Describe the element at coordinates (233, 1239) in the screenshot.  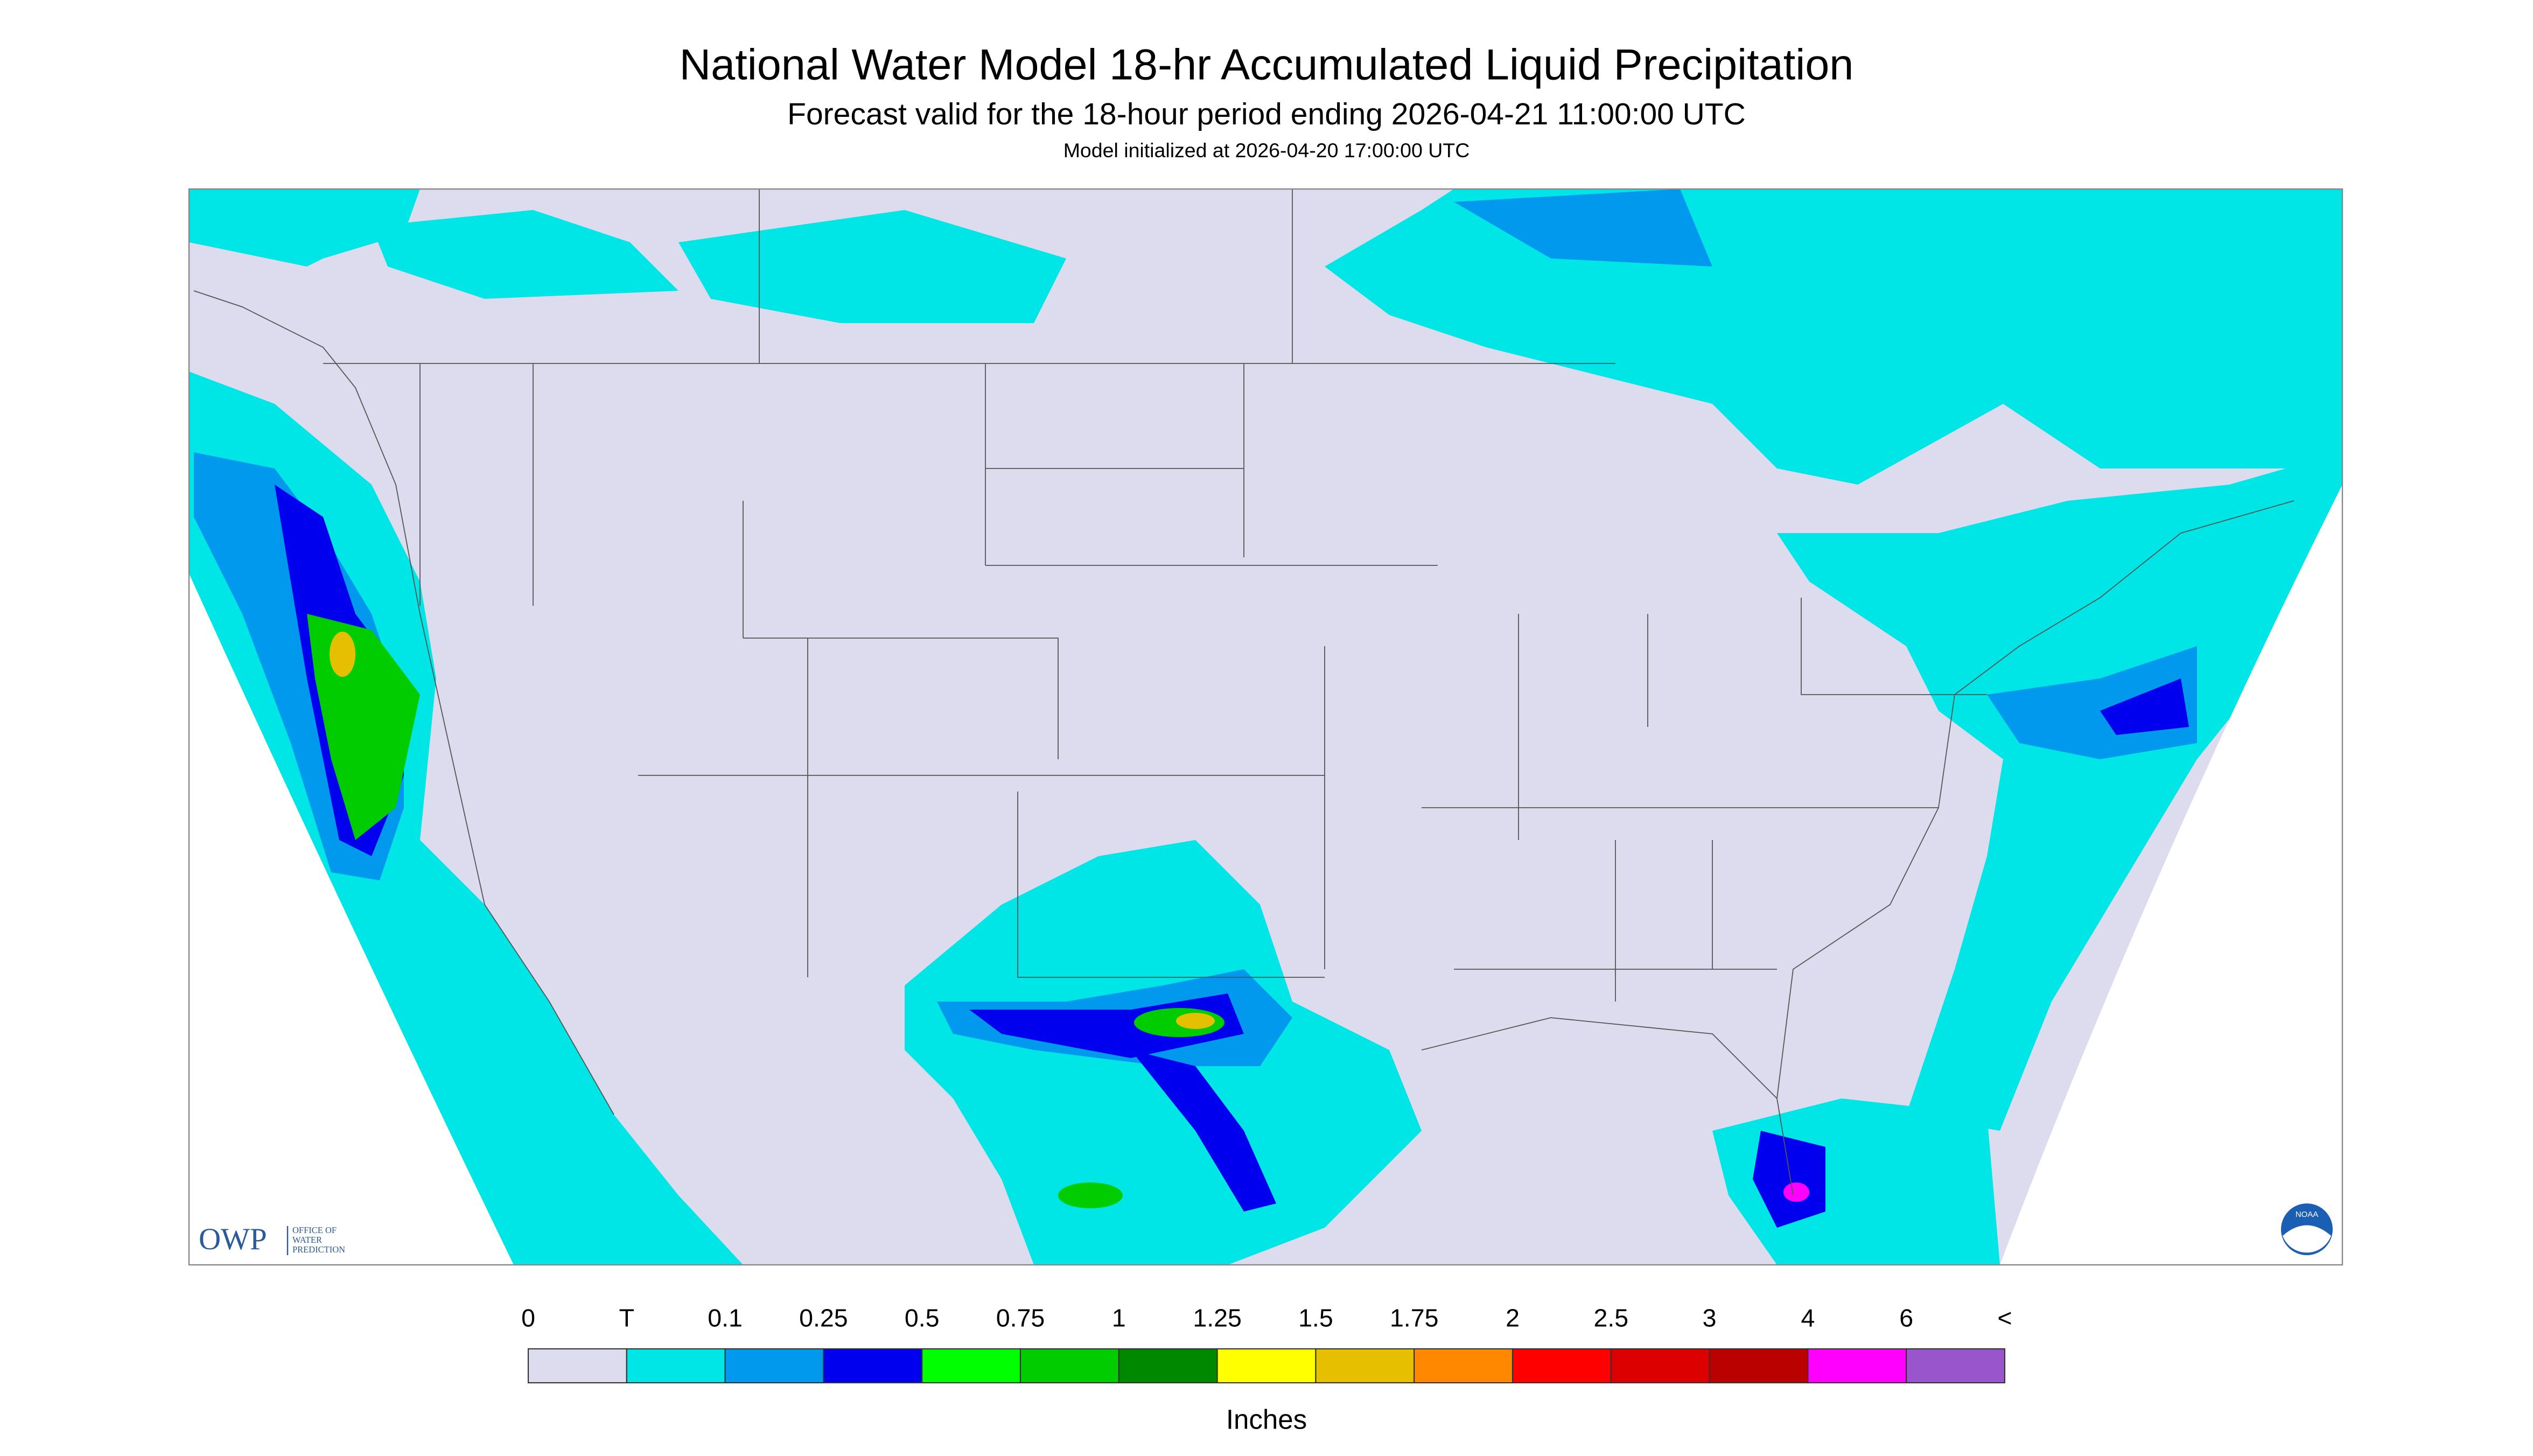
I see `owp-logo: OWP` at that location.